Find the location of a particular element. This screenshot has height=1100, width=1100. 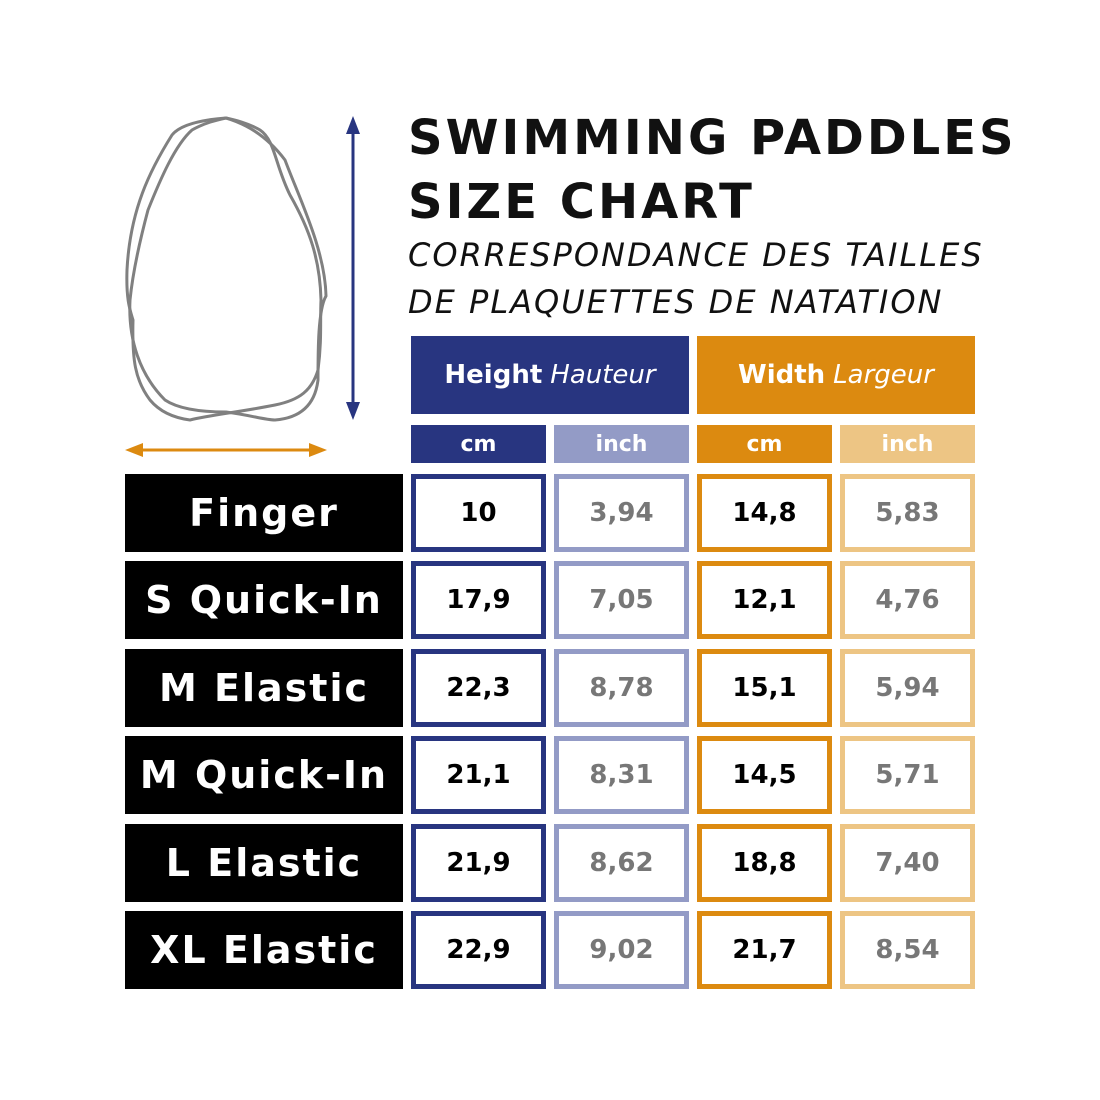

row-label: XL Elastic is located at coordinates (264, 950).